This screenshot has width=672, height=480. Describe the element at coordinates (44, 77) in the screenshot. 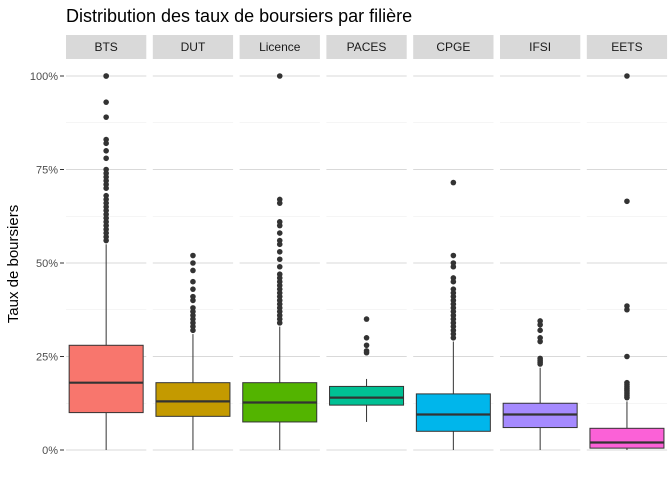

I see `y-tick-label: 100%` at that location.